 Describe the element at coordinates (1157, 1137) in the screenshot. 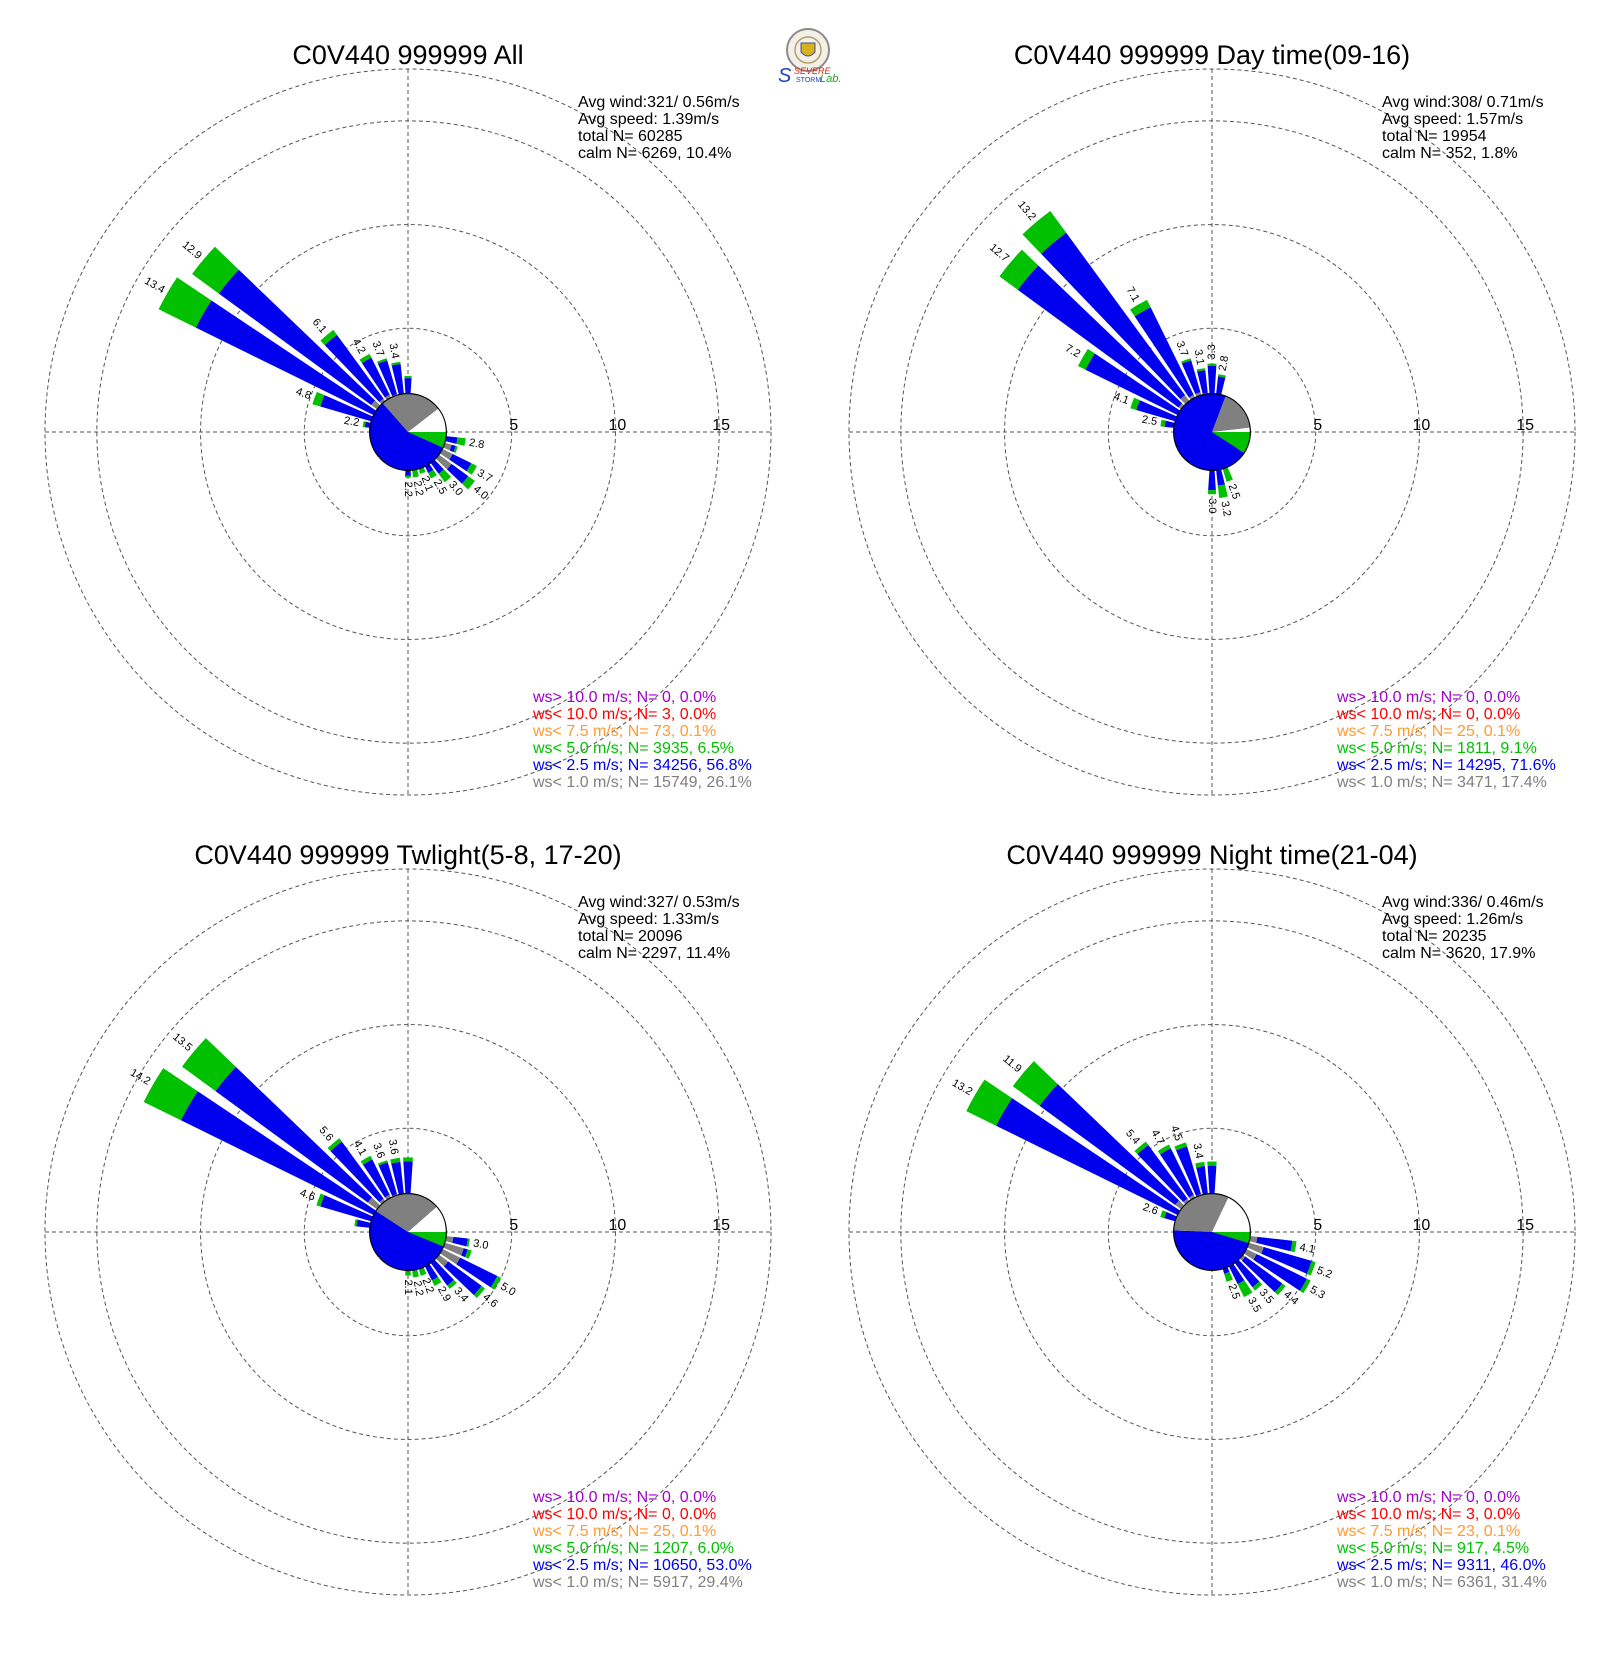

I see `bar-label-330: 4.7` at that location.